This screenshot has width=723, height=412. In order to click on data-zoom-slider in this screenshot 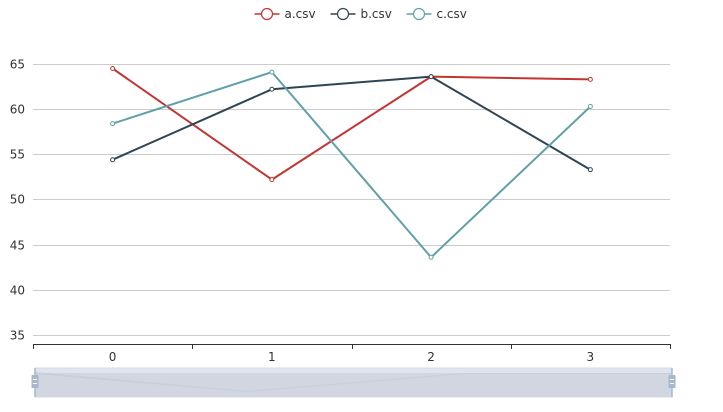, I will do `click(353, 382)`.